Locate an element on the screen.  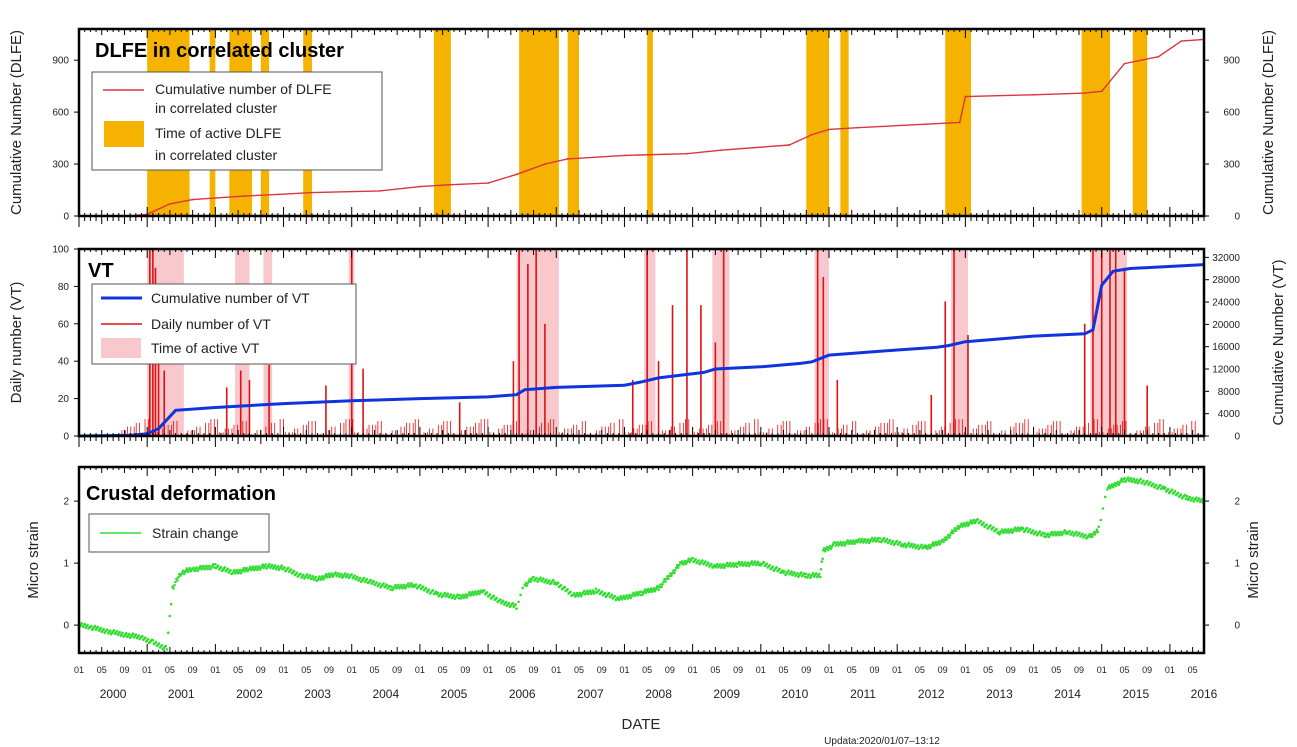
y-tick-label-right: 0 is located at coordinates (1237, 437).